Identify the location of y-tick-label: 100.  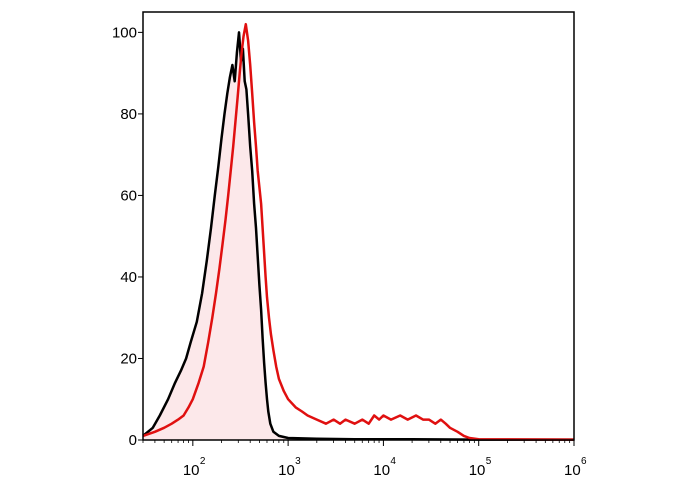
(124, 32).